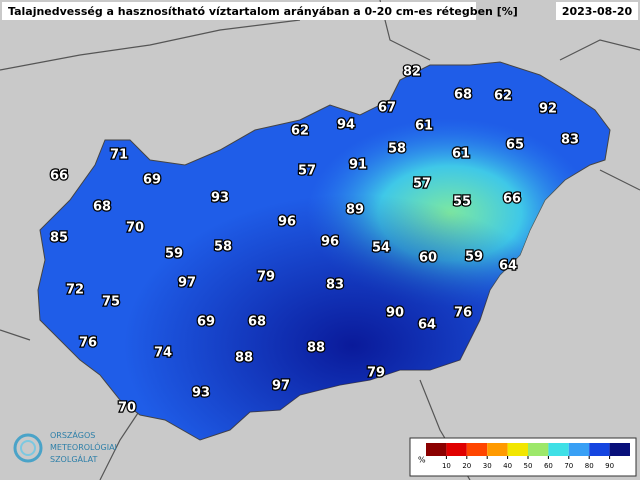 The height and width of the screenshot is (480, 640). I want to click on logo-line: METEOROLÓGIAI, so click(83, 446).